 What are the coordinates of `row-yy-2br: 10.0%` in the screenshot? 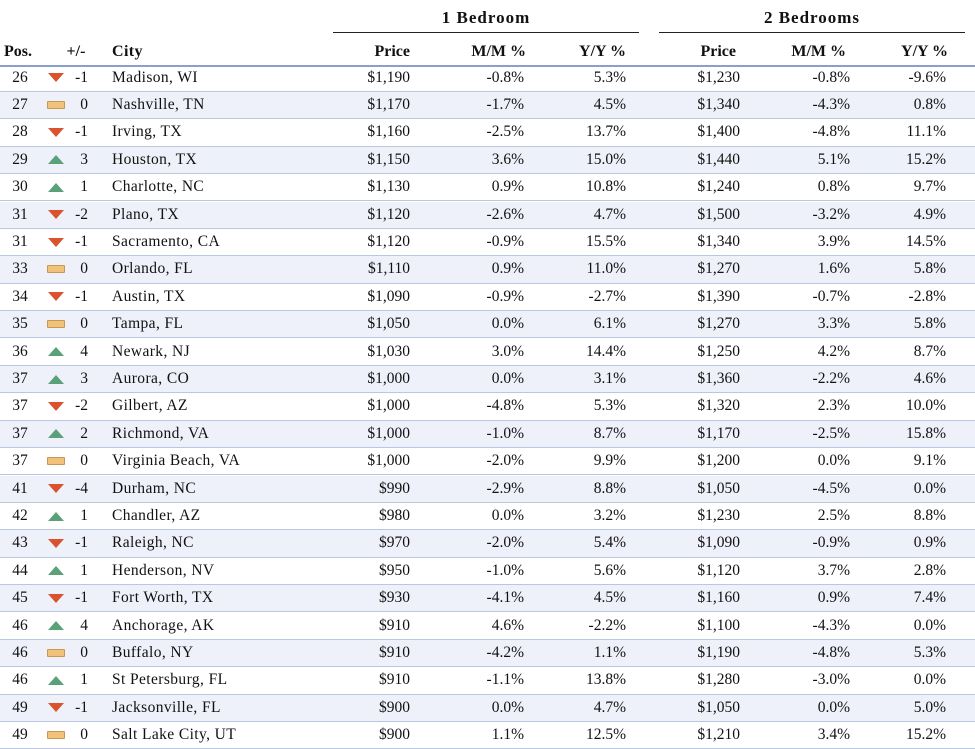 It's located at (925, 406).